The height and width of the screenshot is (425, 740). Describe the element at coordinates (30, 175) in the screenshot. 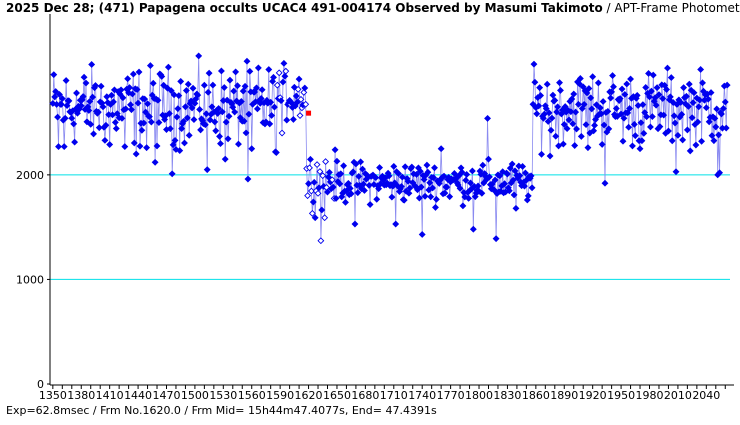

I see `y-tick-label: 2000` at that location.